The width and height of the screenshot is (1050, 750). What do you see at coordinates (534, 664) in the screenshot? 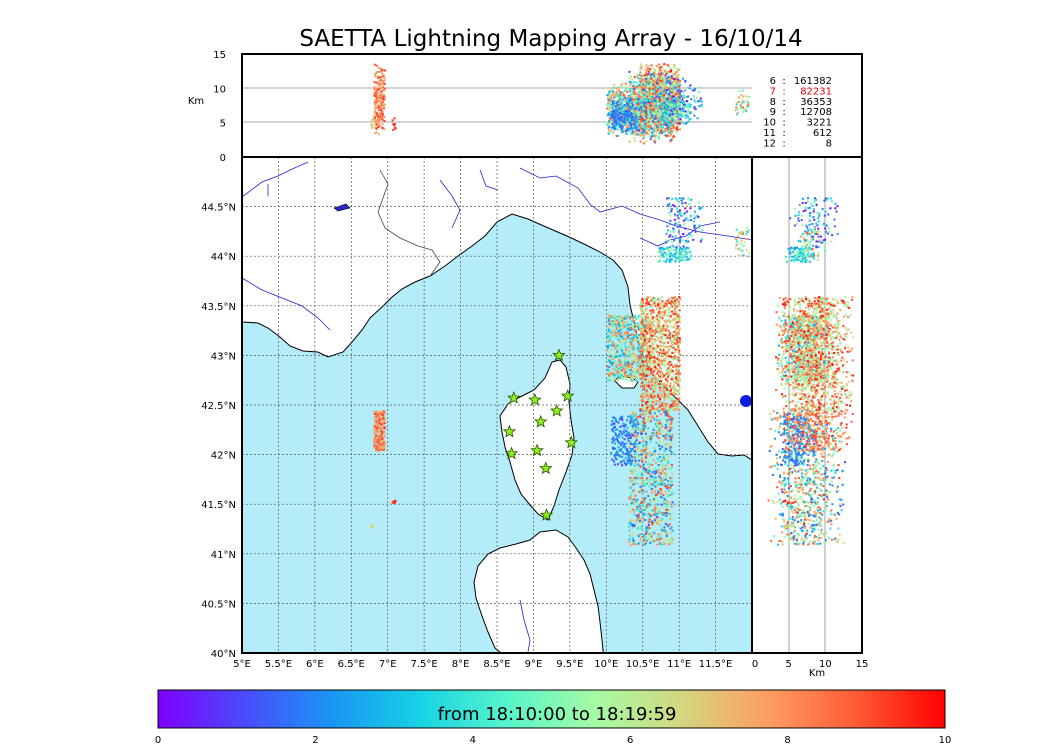
I see `longitude-tick: 9°E` at bounding box center [534, 664].